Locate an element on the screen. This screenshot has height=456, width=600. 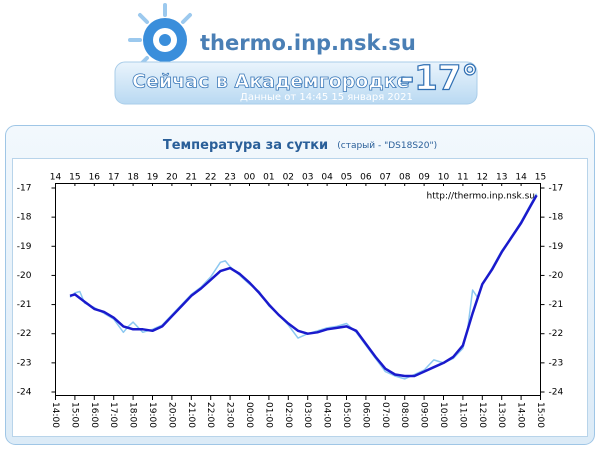
y-tick-label-right: -17 is located at coordinates (556, 189).